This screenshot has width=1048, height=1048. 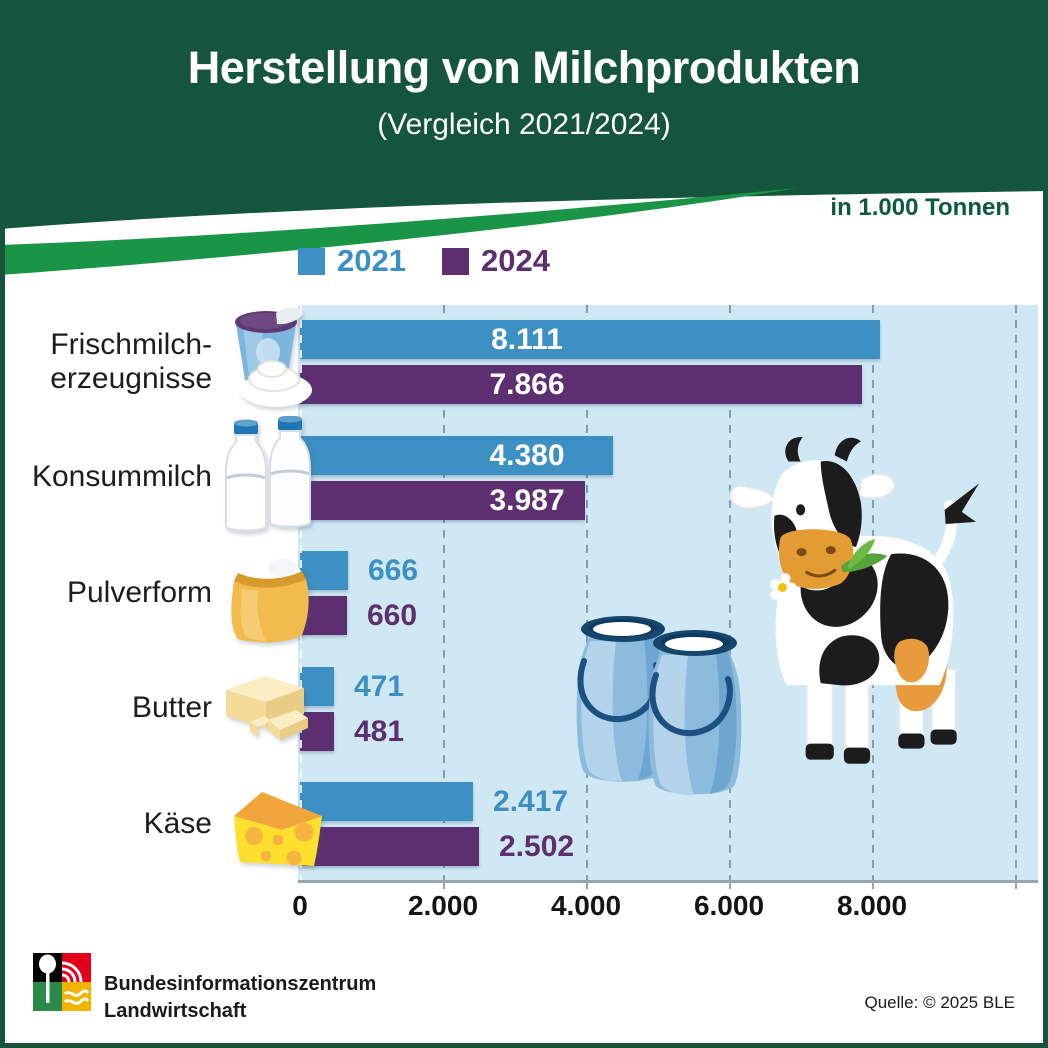 I want to click on cheese-wedge-icon, so click(x=278, y=829).